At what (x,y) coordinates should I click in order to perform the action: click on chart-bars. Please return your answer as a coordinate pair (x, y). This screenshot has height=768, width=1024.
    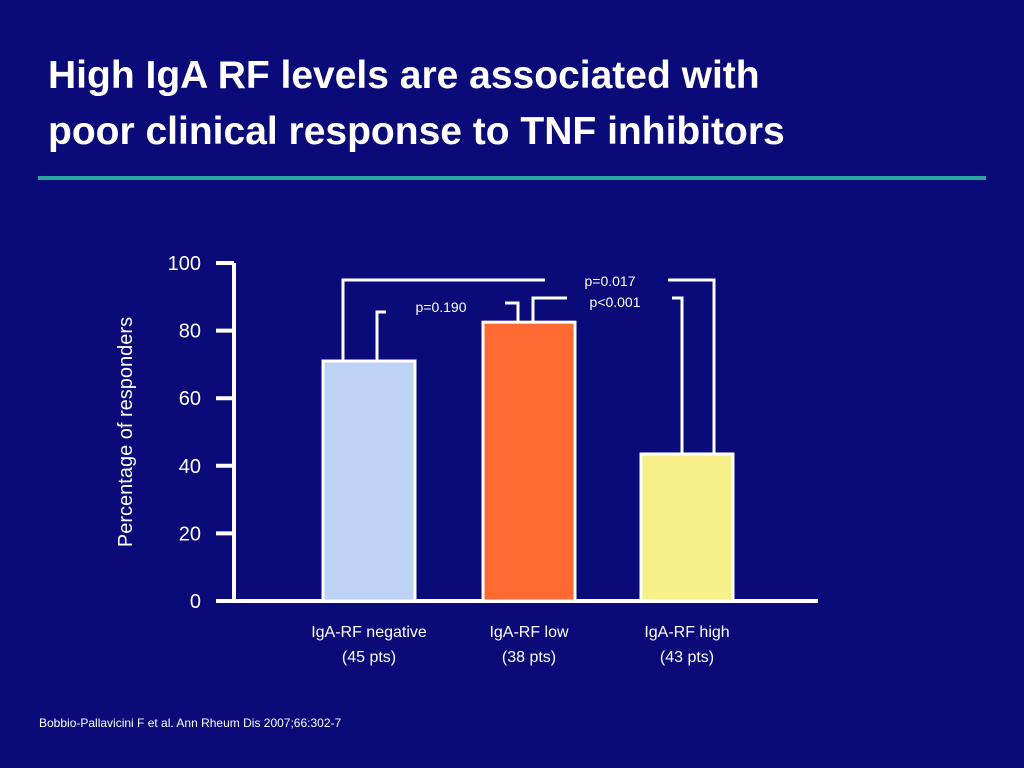
    Looking at the image, I should click on (528, 461).